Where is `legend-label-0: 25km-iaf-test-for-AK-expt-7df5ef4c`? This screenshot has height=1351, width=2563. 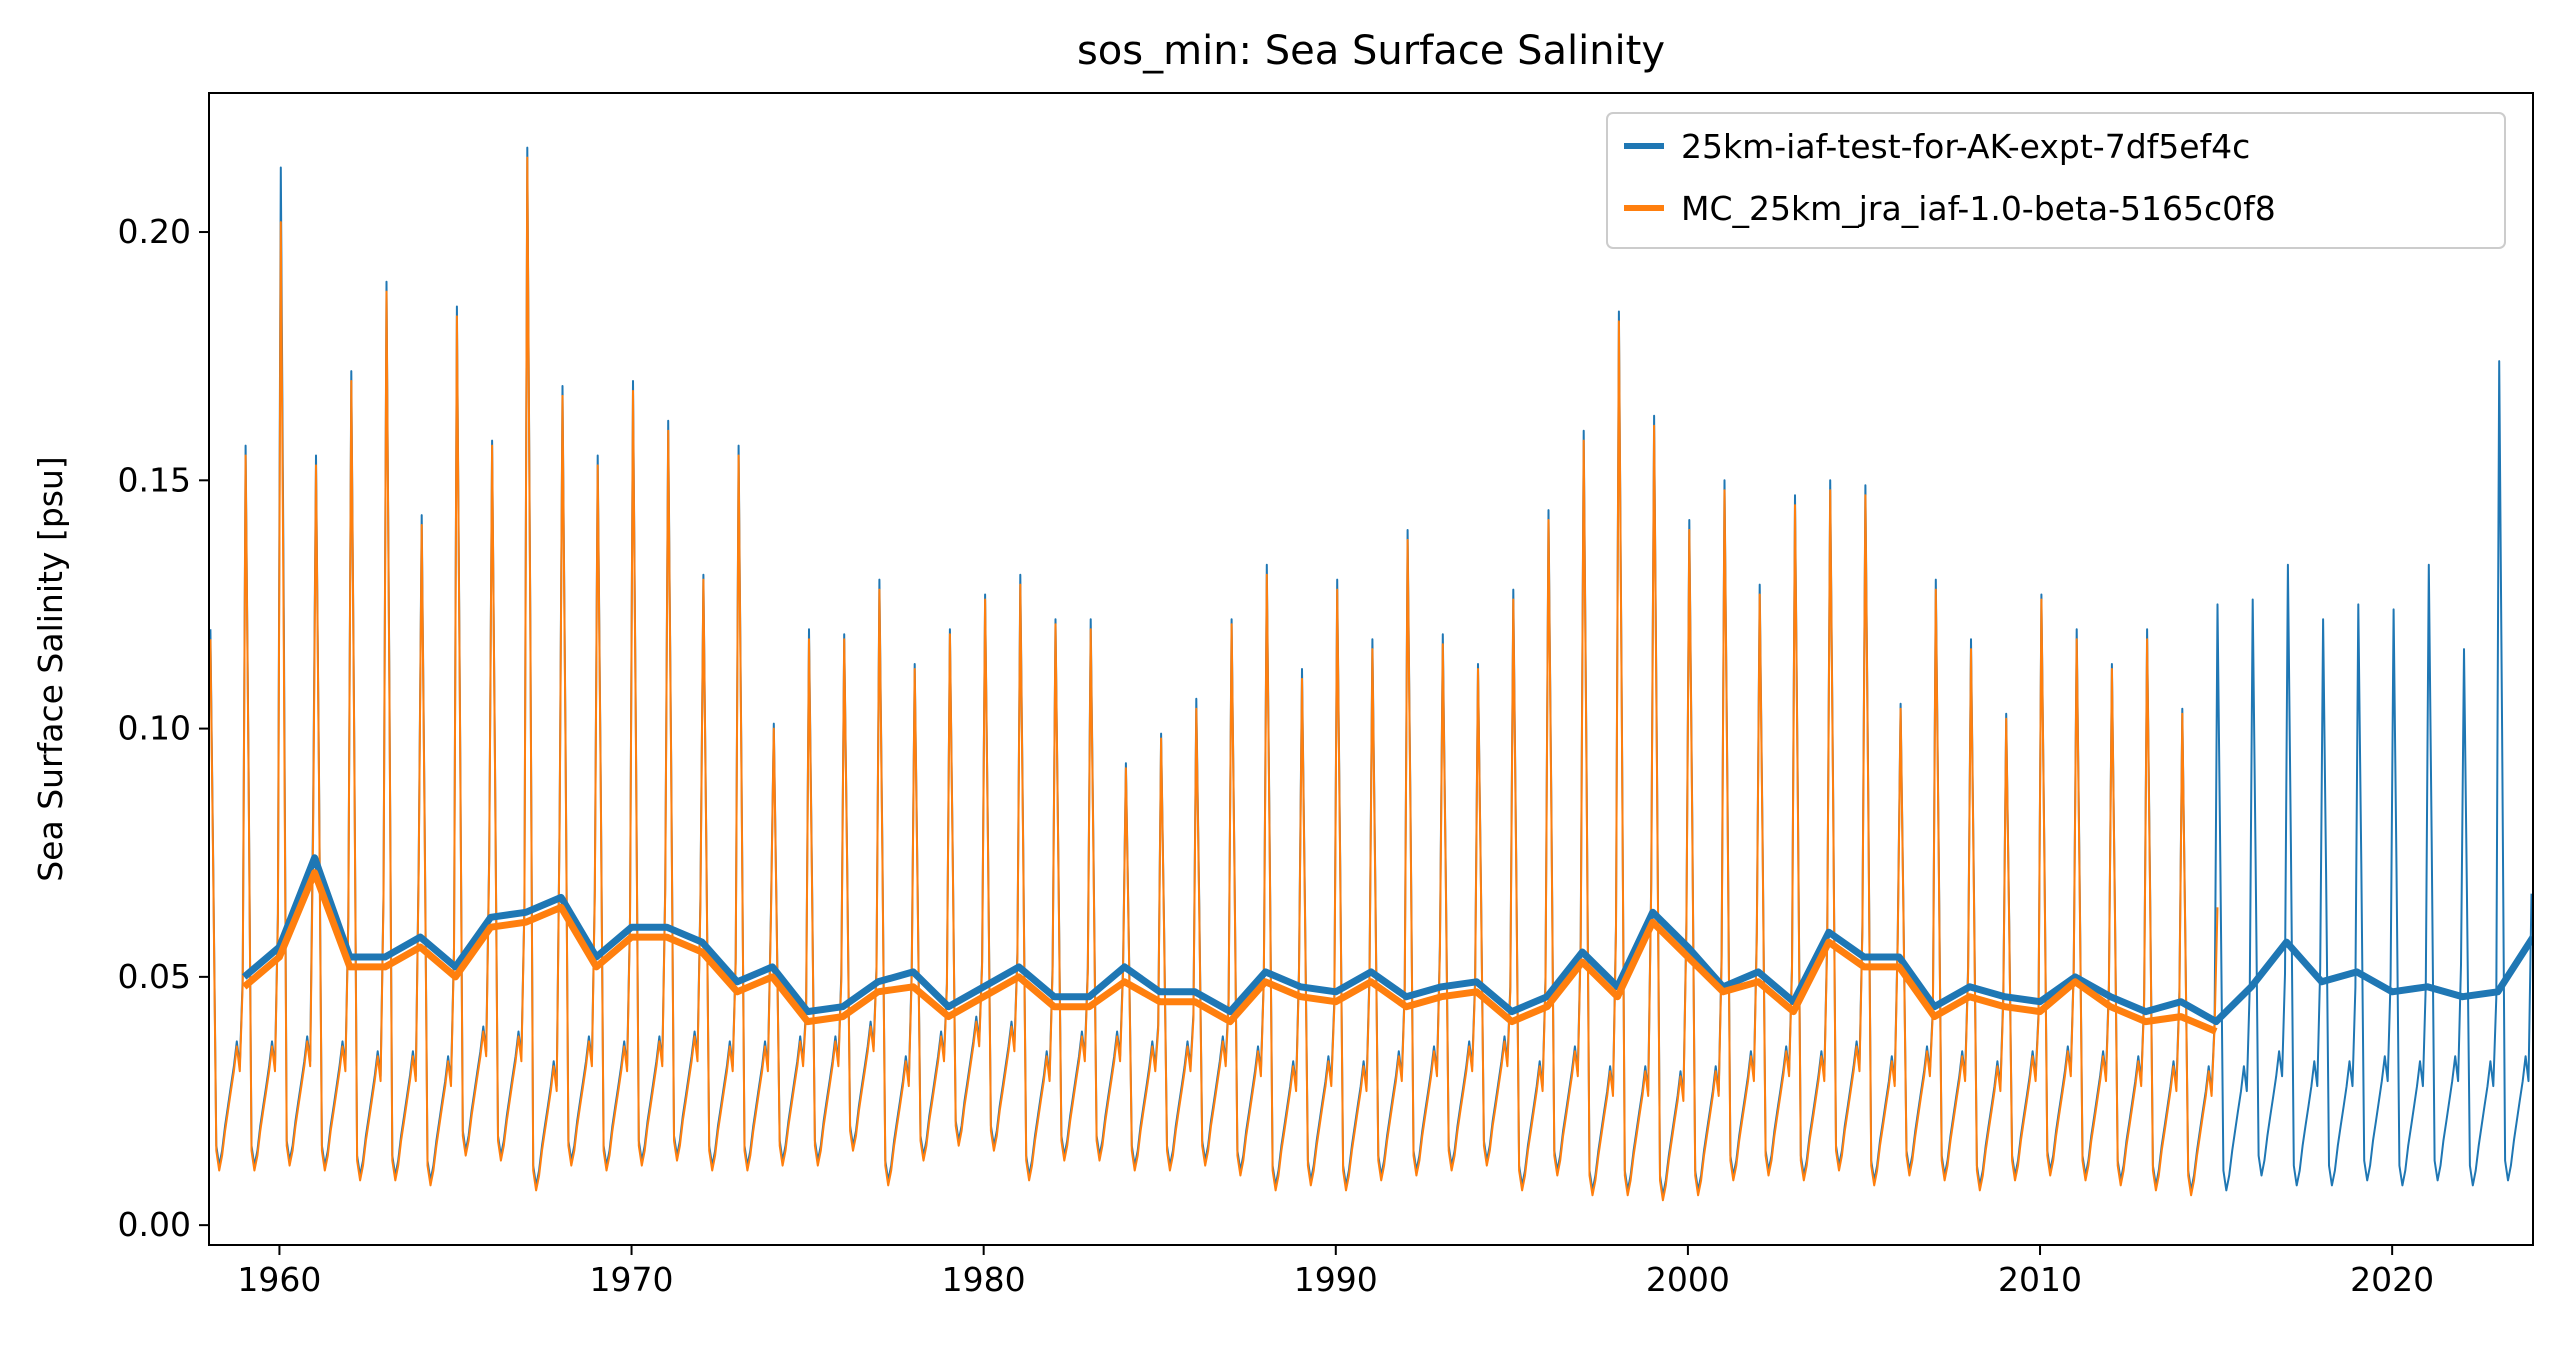 legend-label-0: 25km-iaf-test-for-AK-expt-7df5ef4c is located at coordinates (1965, 146).